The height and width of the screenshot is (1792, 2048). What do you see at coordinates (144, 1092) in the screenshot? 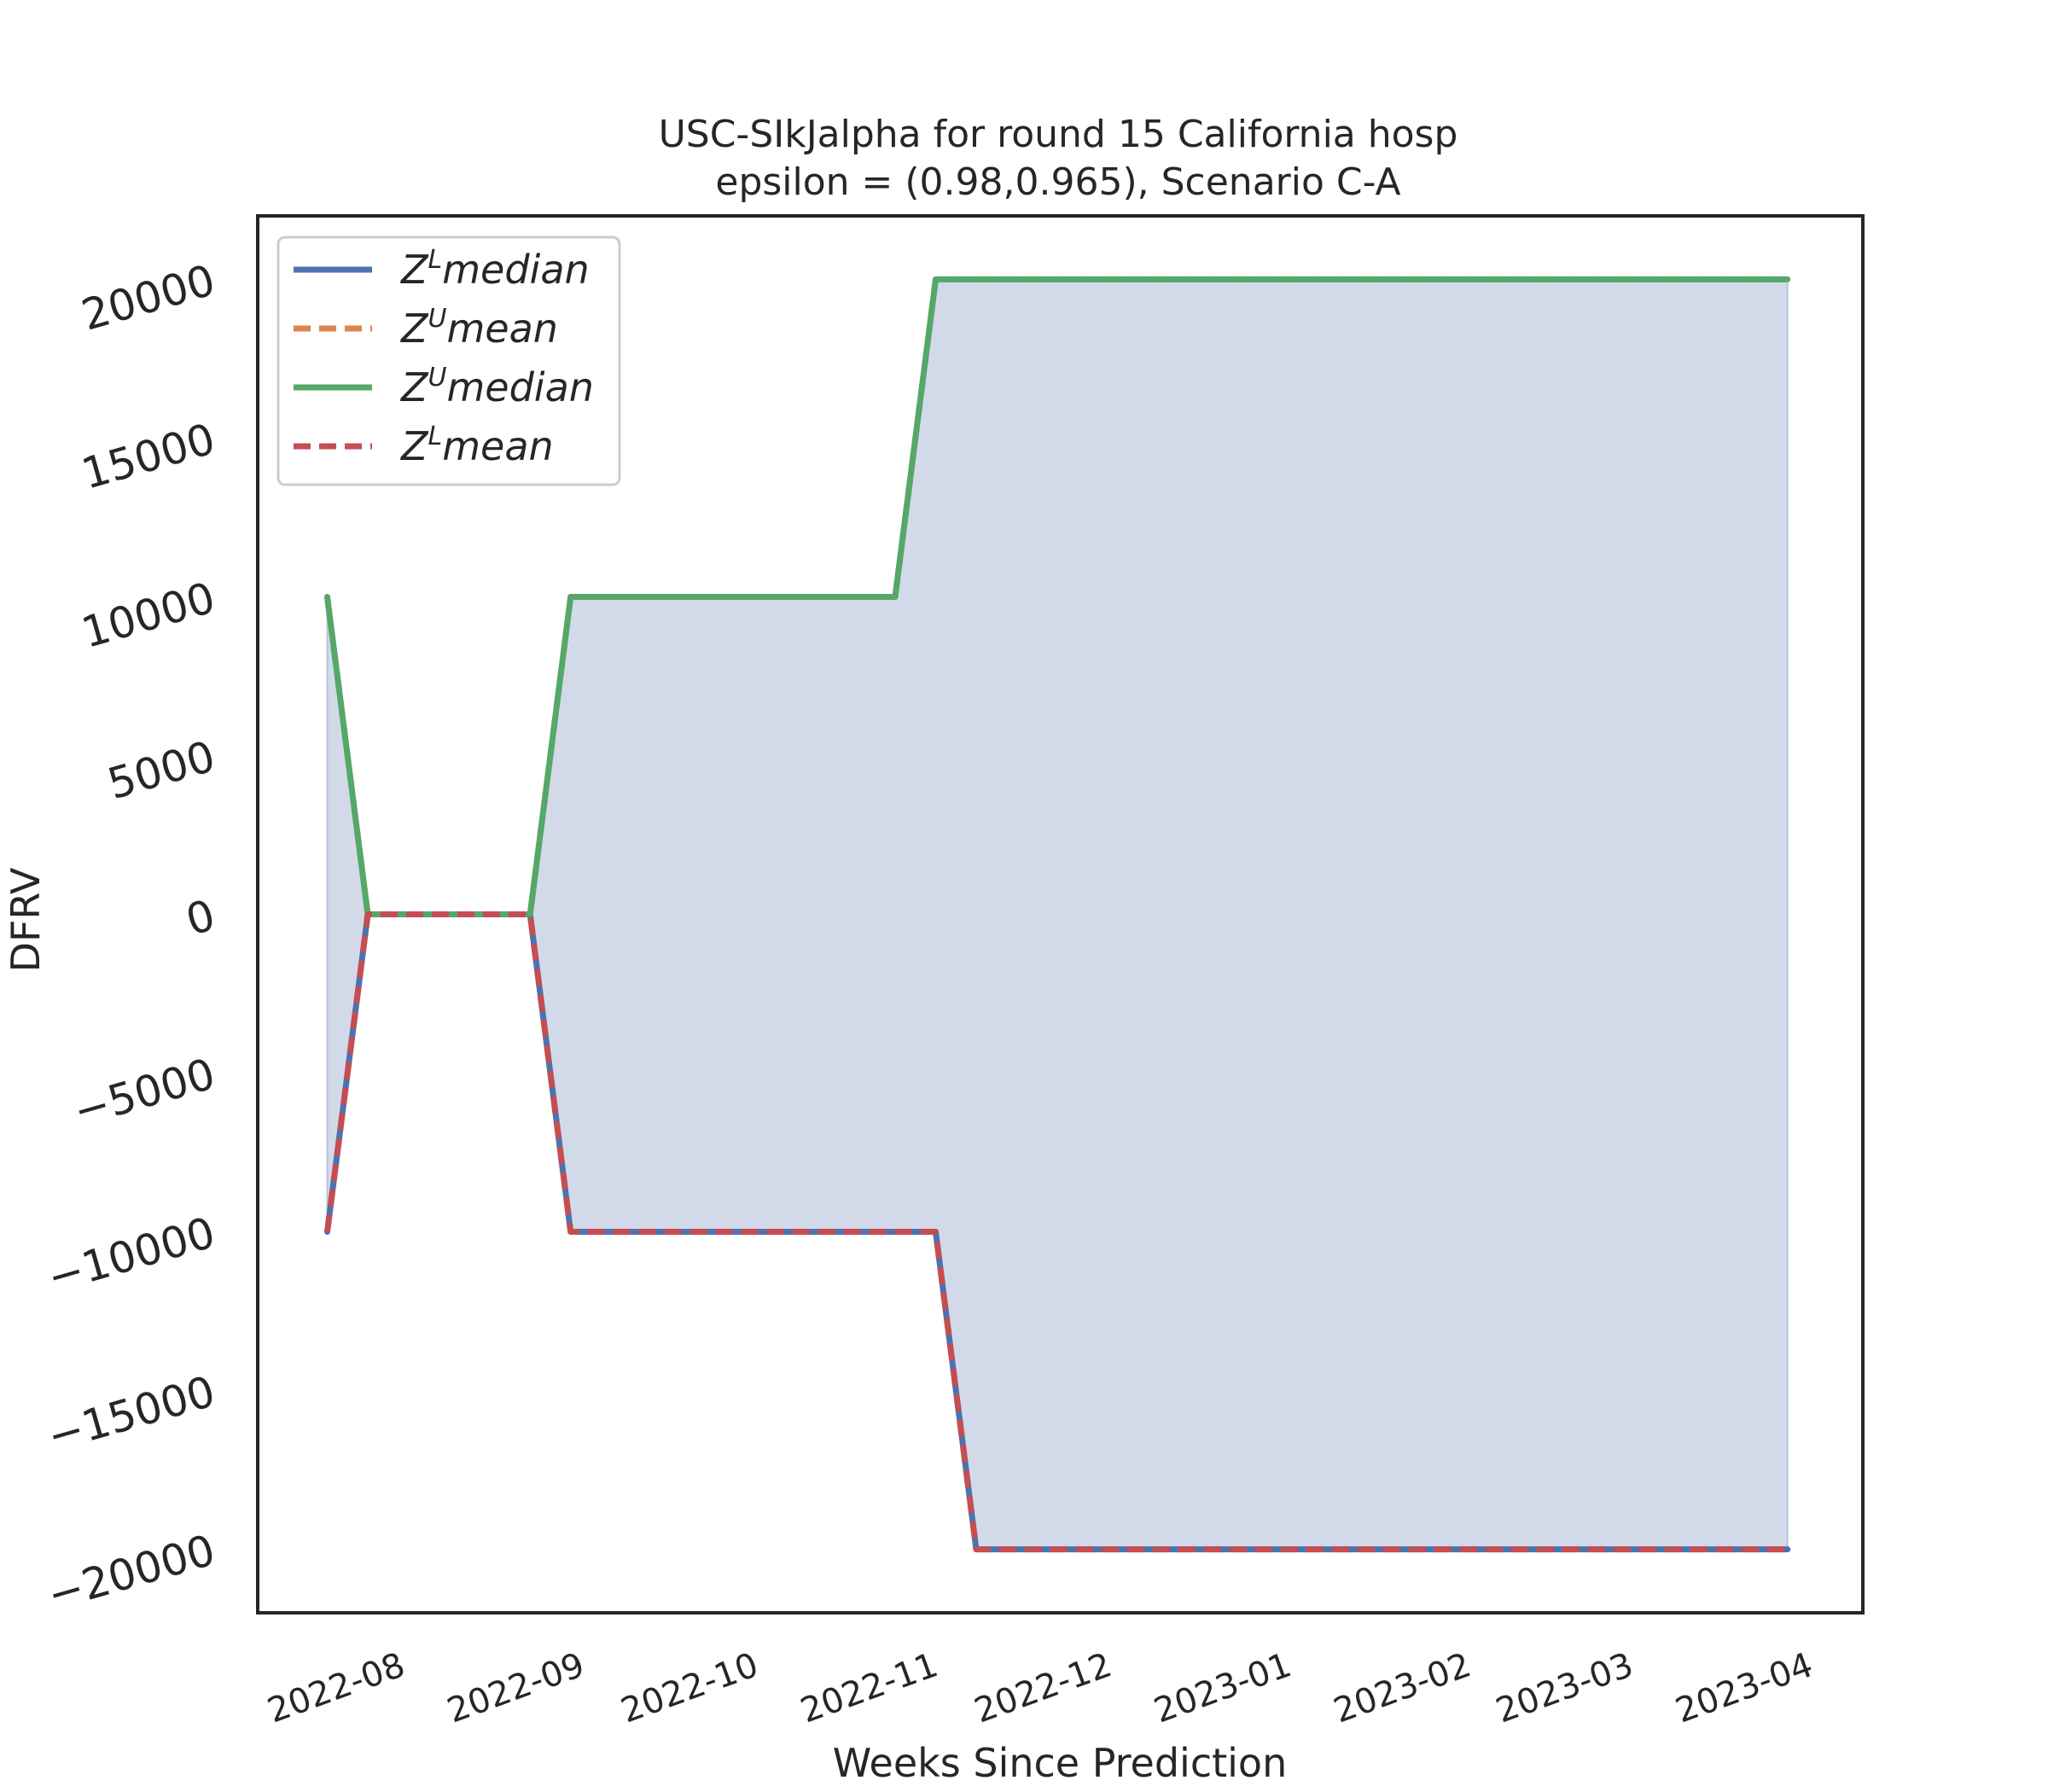
I see `y-tick-label: −5000` at bounding box center [144, 1092].